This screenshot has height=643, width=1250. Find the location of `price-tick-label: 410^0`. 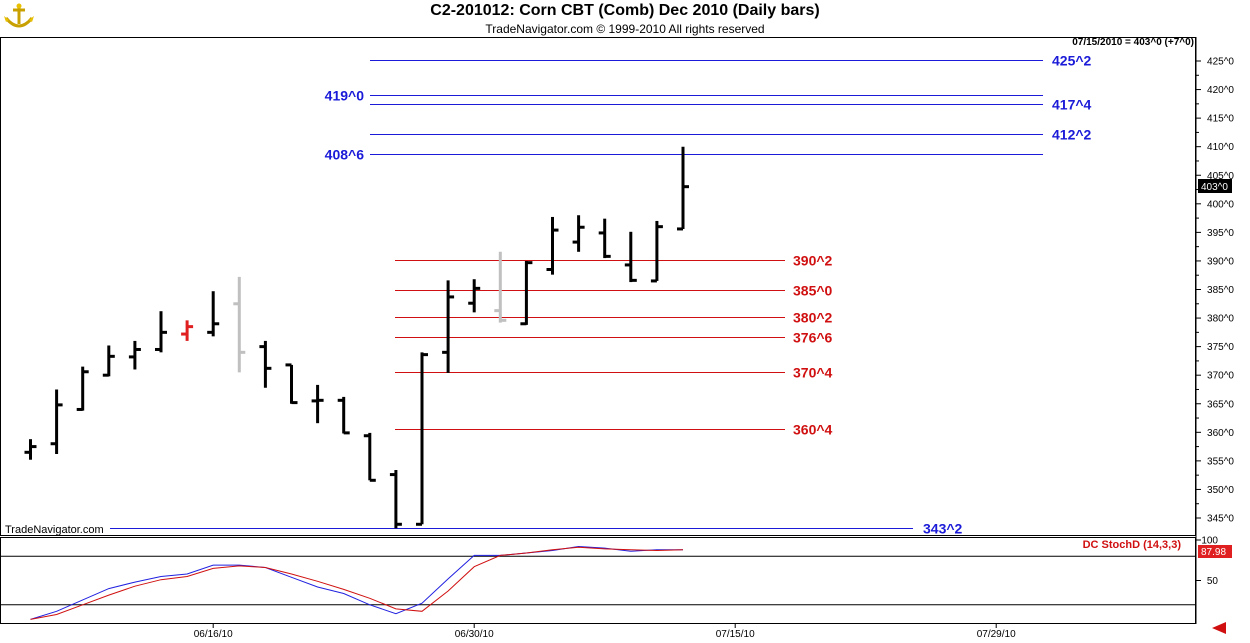

price-tick-label: 410^0 is located at coordinates (1220, 147).